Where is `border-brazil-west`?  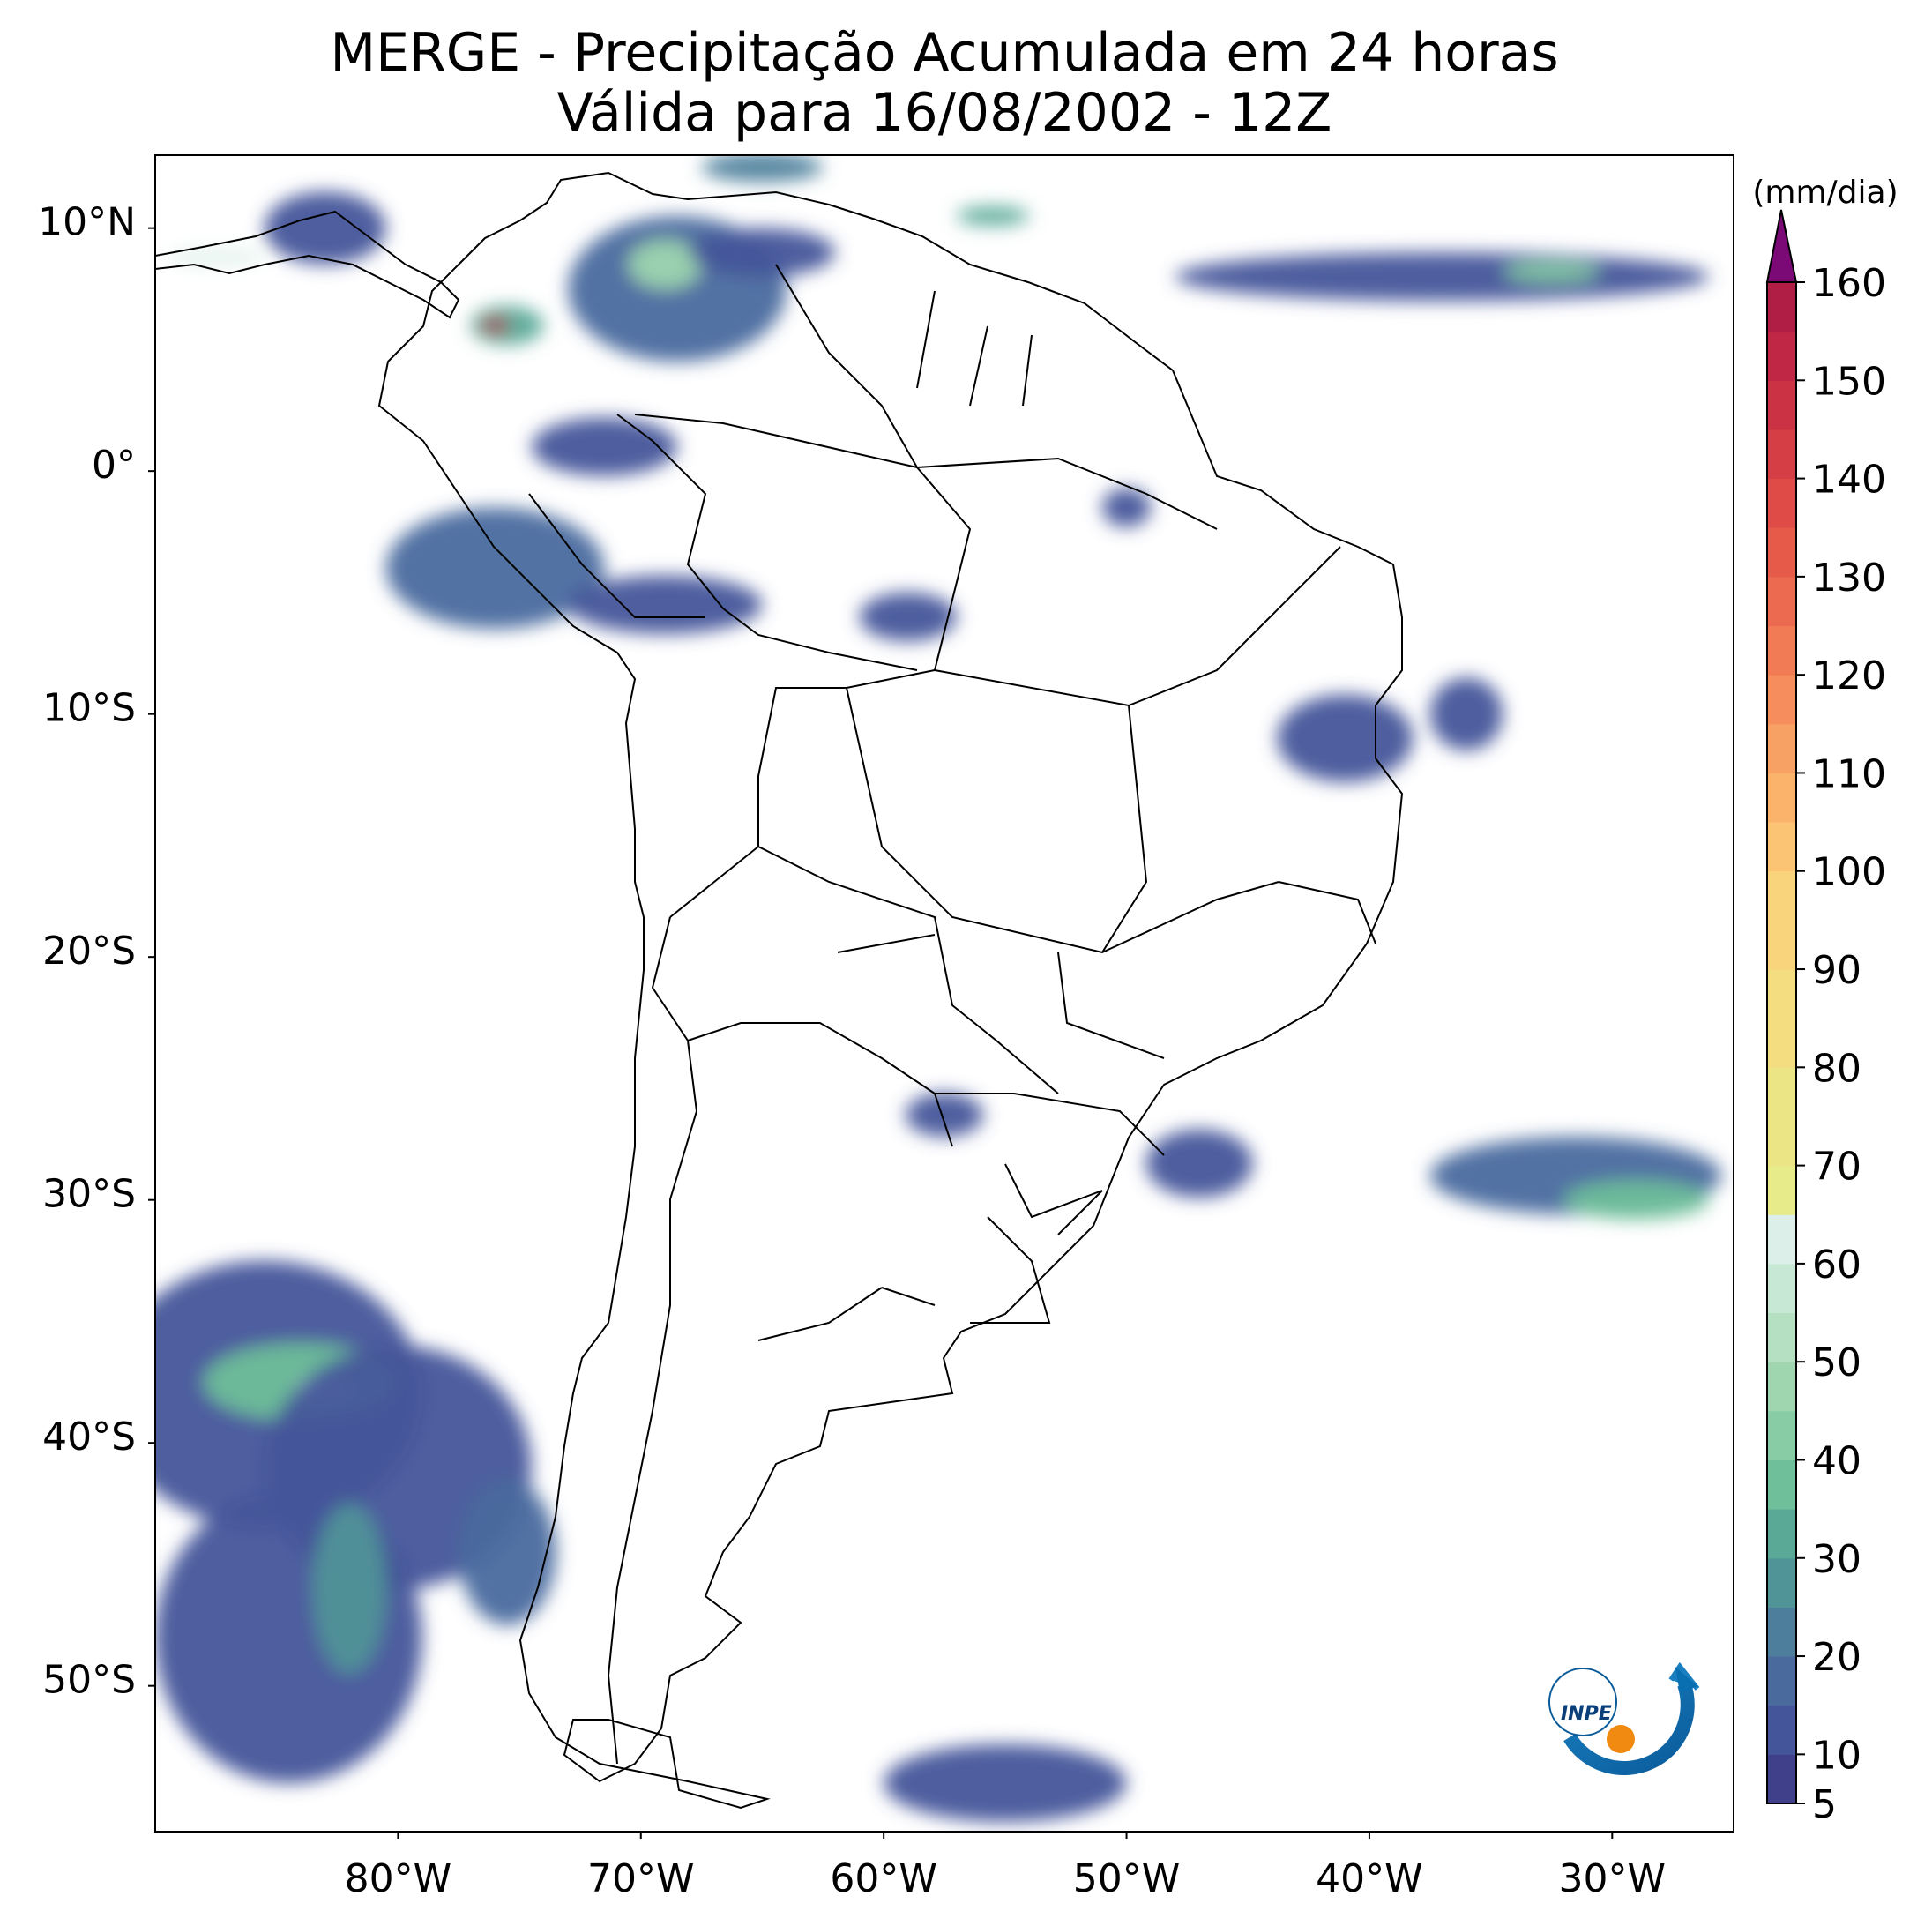
border-brazil-west is located at coordinates (890, 758).